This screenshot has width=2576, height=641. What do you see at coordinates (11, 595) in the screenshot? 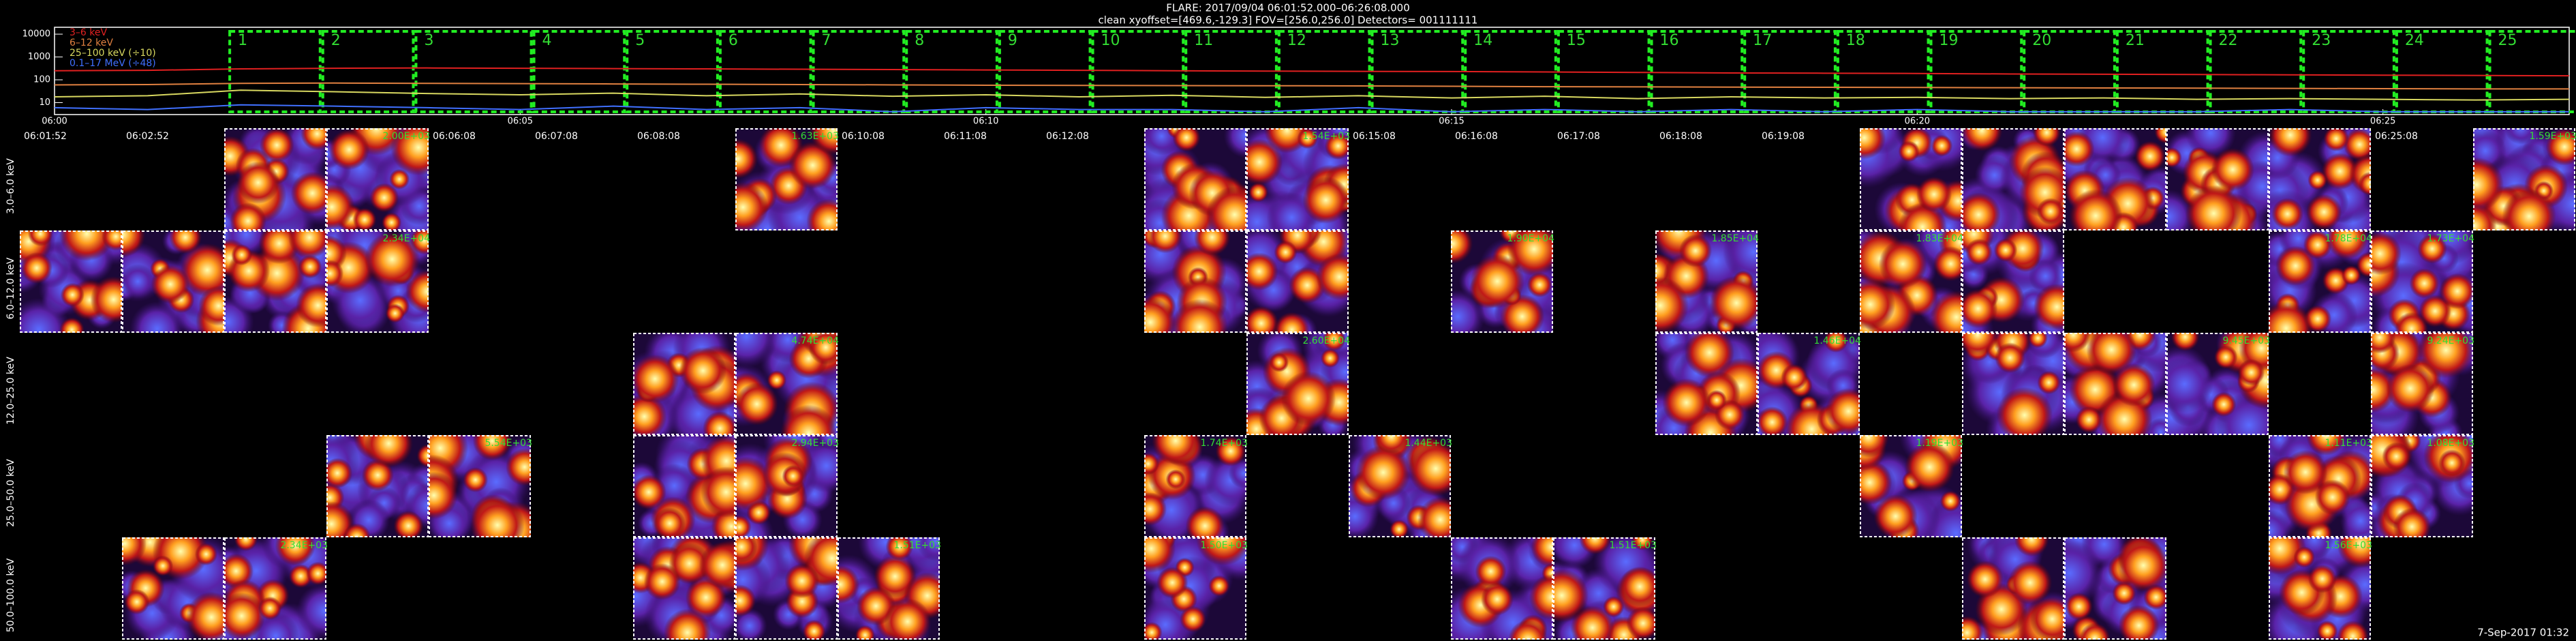
I see `energy-label: 50.0–100.0 keV` at bounding box center [11, 595].